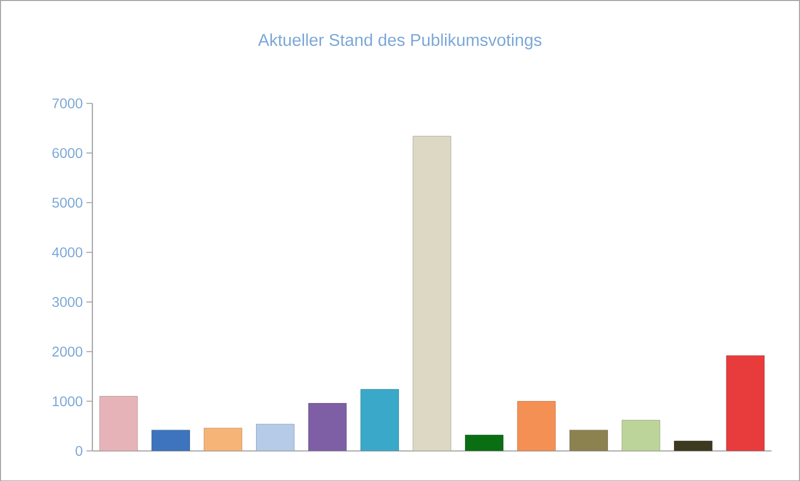 This screenshot has height=481, width=800. What do you see at coordinates (67, 301) in the screenshot?
I see `y-tick-label: 3000` at bounding box center [67, 301].